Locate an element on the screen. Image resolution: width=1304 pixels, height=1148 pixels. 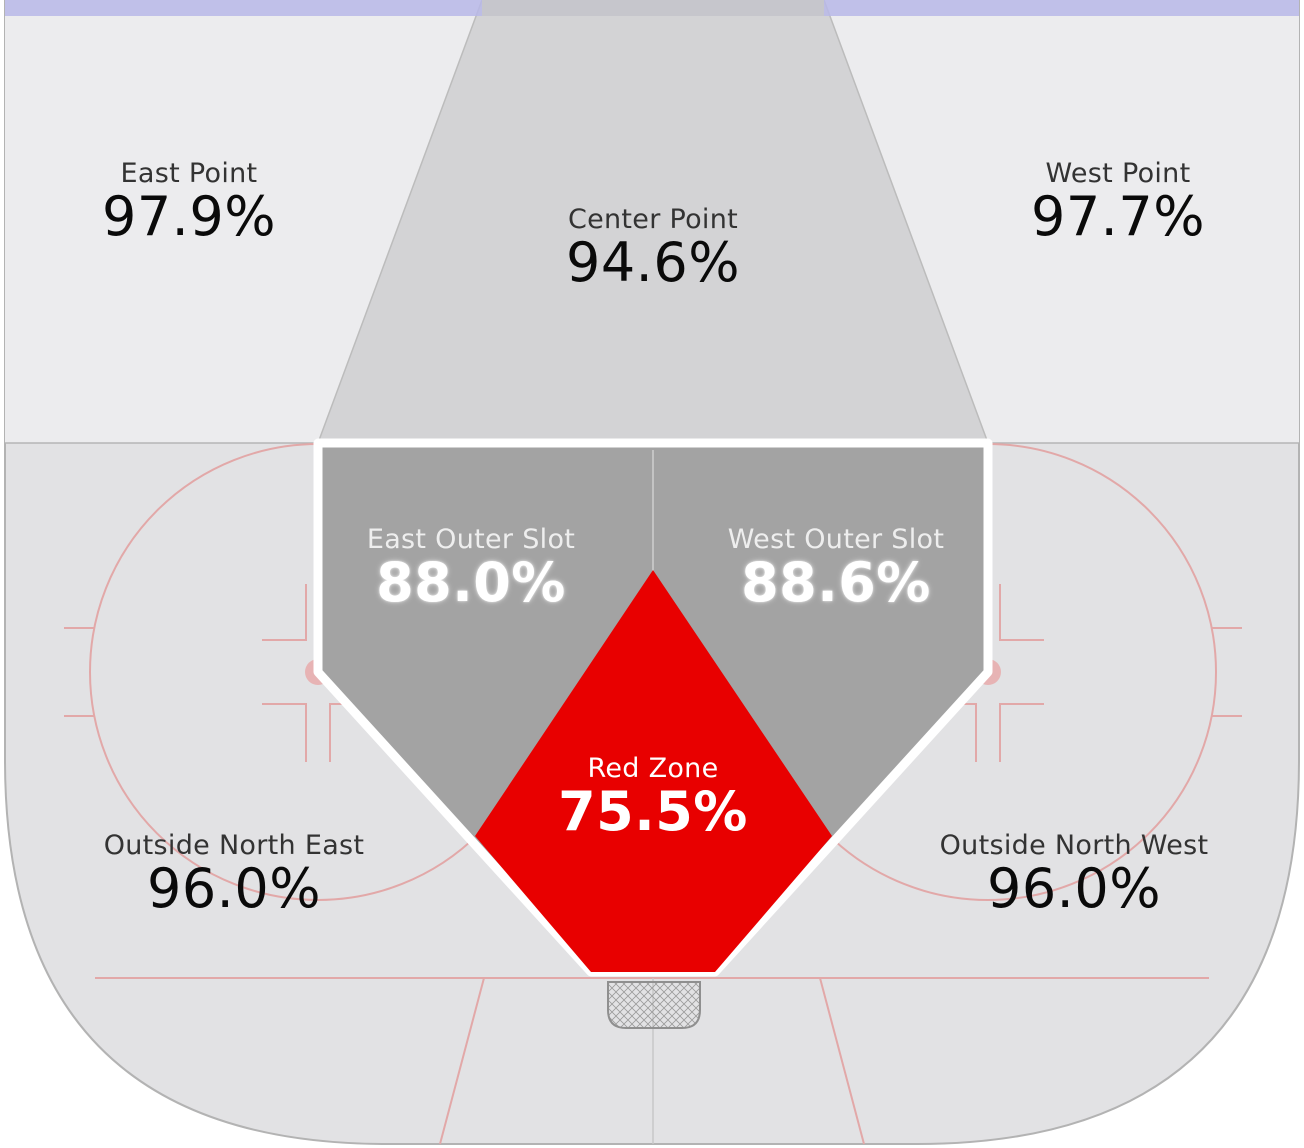
east-point-pct: 97.9% is located at coordinates (189, 216).